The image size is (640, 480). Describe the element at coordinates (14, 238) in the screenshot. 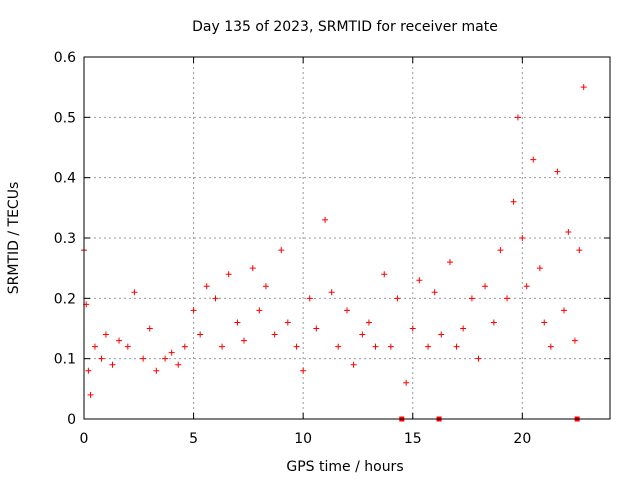

I see `y-axis-label: SRMTID / TECUs` at that location.